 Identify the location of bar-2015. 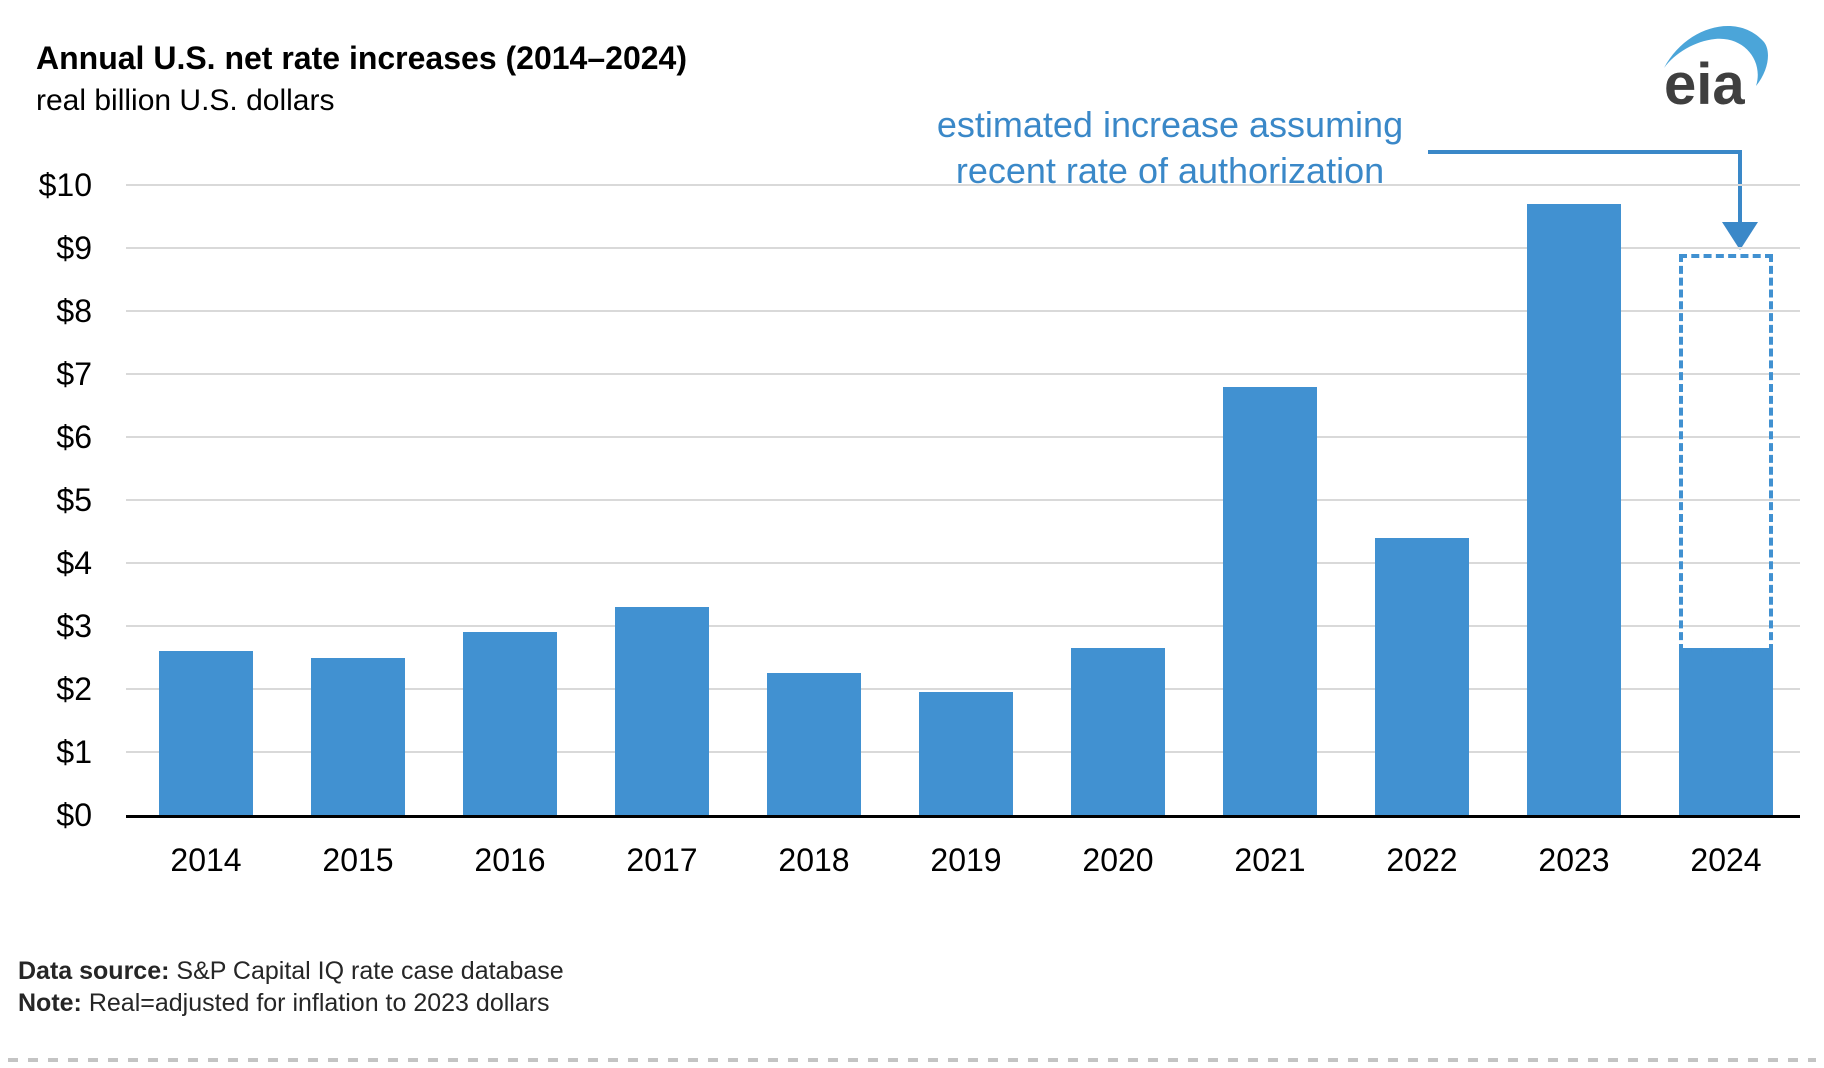
(358, 736).